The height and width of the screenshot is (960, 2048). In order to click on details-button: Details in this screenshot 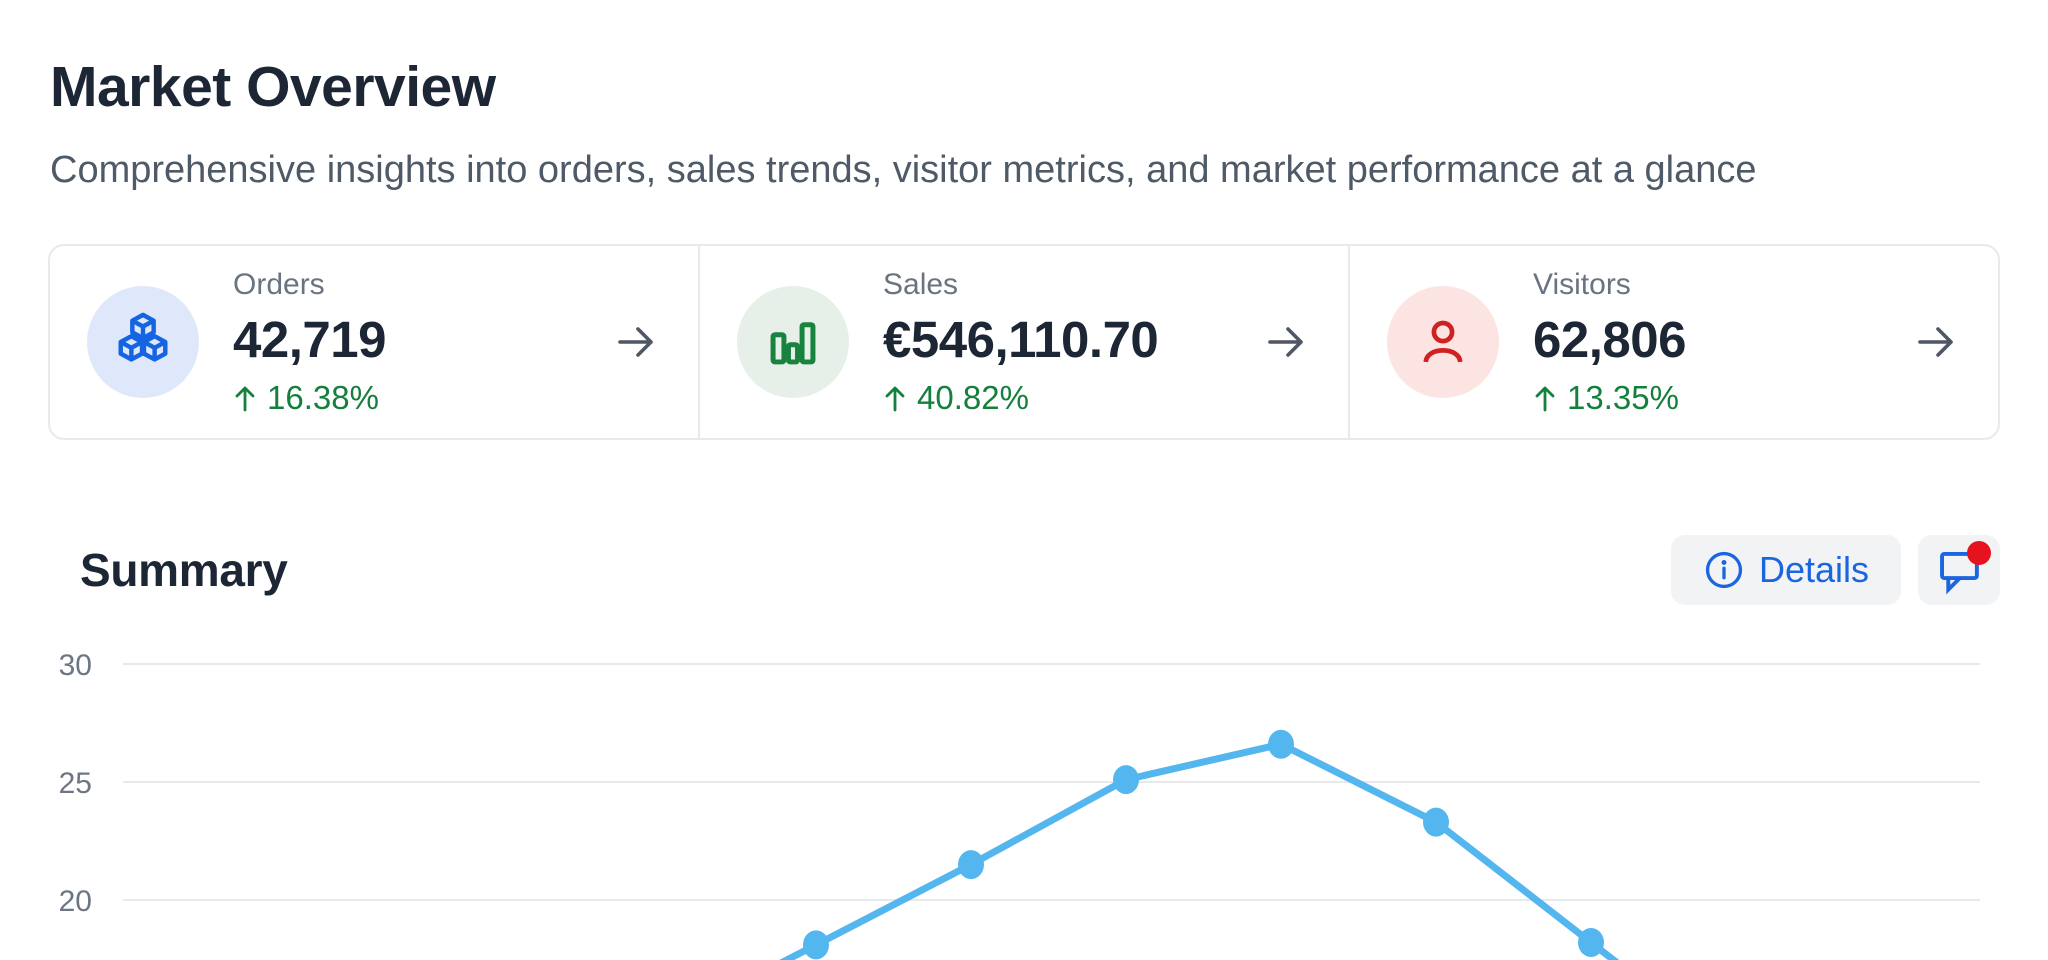, I will do `click(1785, 570)`.